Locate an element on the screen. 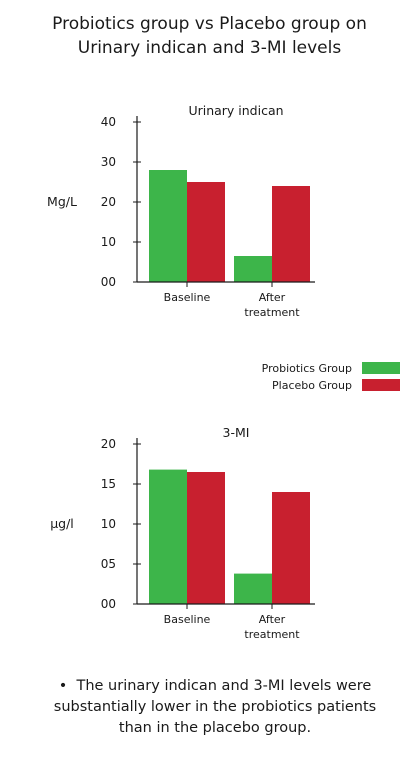 The image size is (419, 761). page-title-line-2: Urinary indican and 3-MI levels is located at coordinates (209, 48).